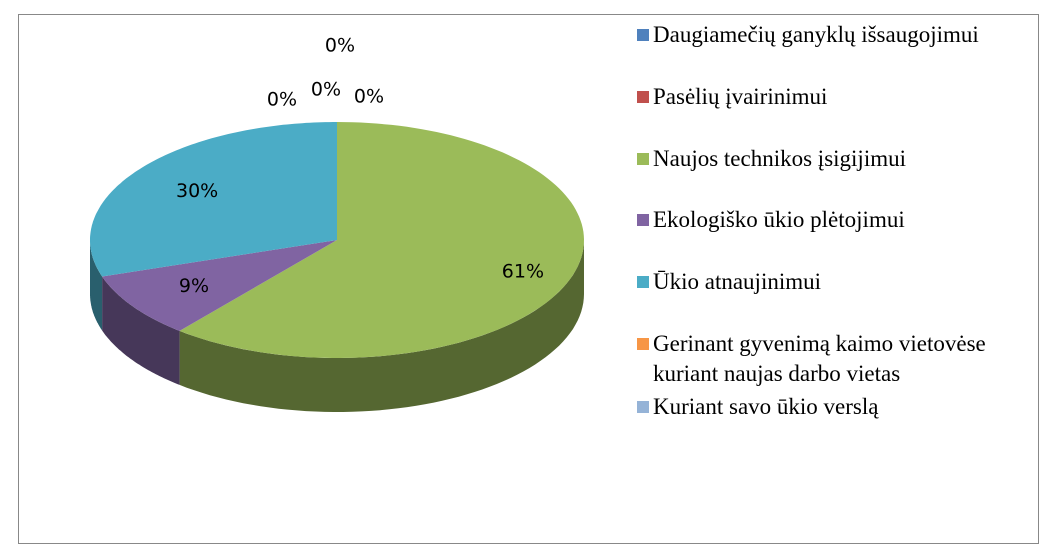 The width and height of the screenshot is (1058, 544). I want to click on legend-item: Ūkio atnaujinimui, so click(834, 282).